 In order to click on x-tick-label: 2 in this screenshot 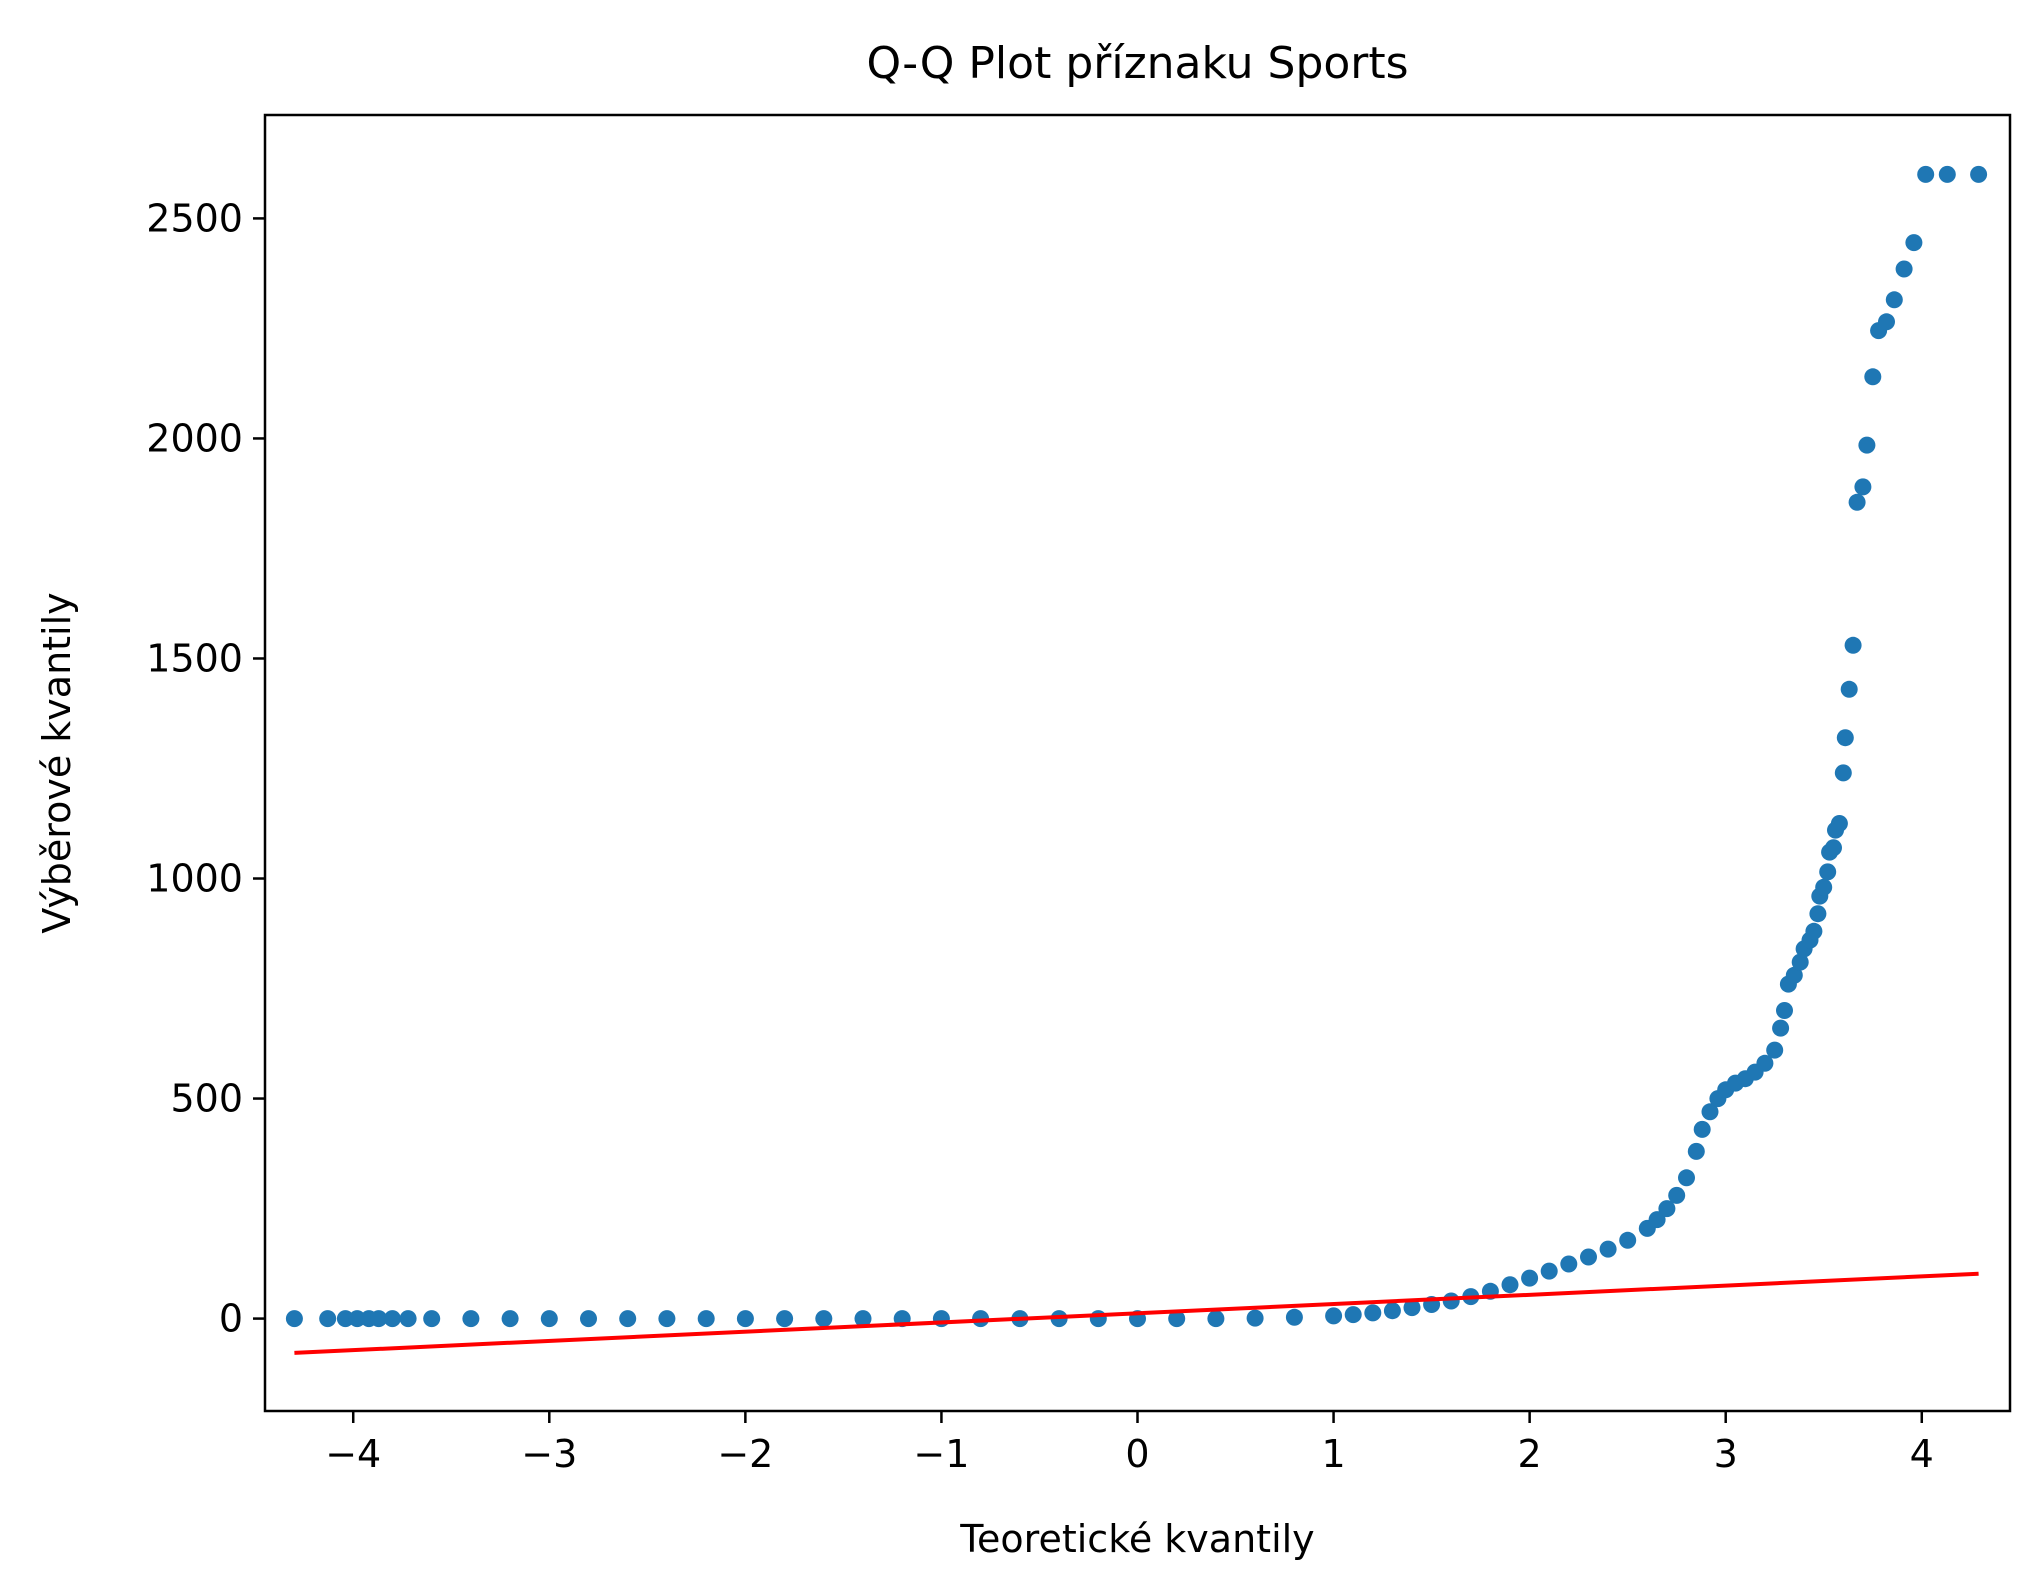, I will do `click(1530, 1454)`.